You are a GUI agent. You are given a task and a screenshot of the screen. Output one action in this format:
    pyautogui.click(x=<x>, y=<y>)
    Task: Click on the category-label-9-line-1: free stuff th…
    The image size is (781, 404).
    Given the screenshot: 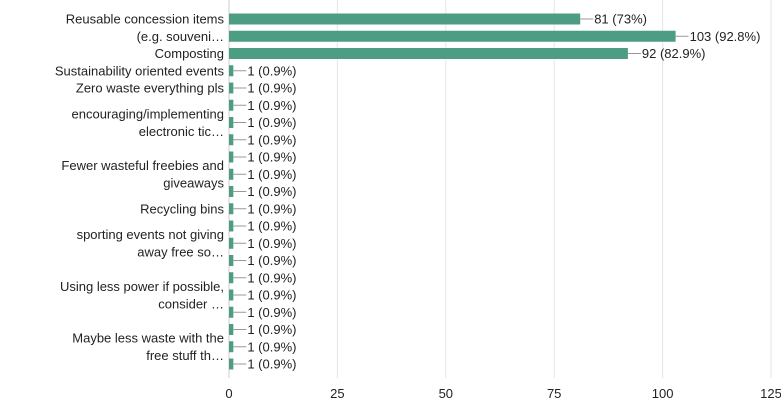 What is the action you would take?
    pyautogui.click(x=185, y=355)
    